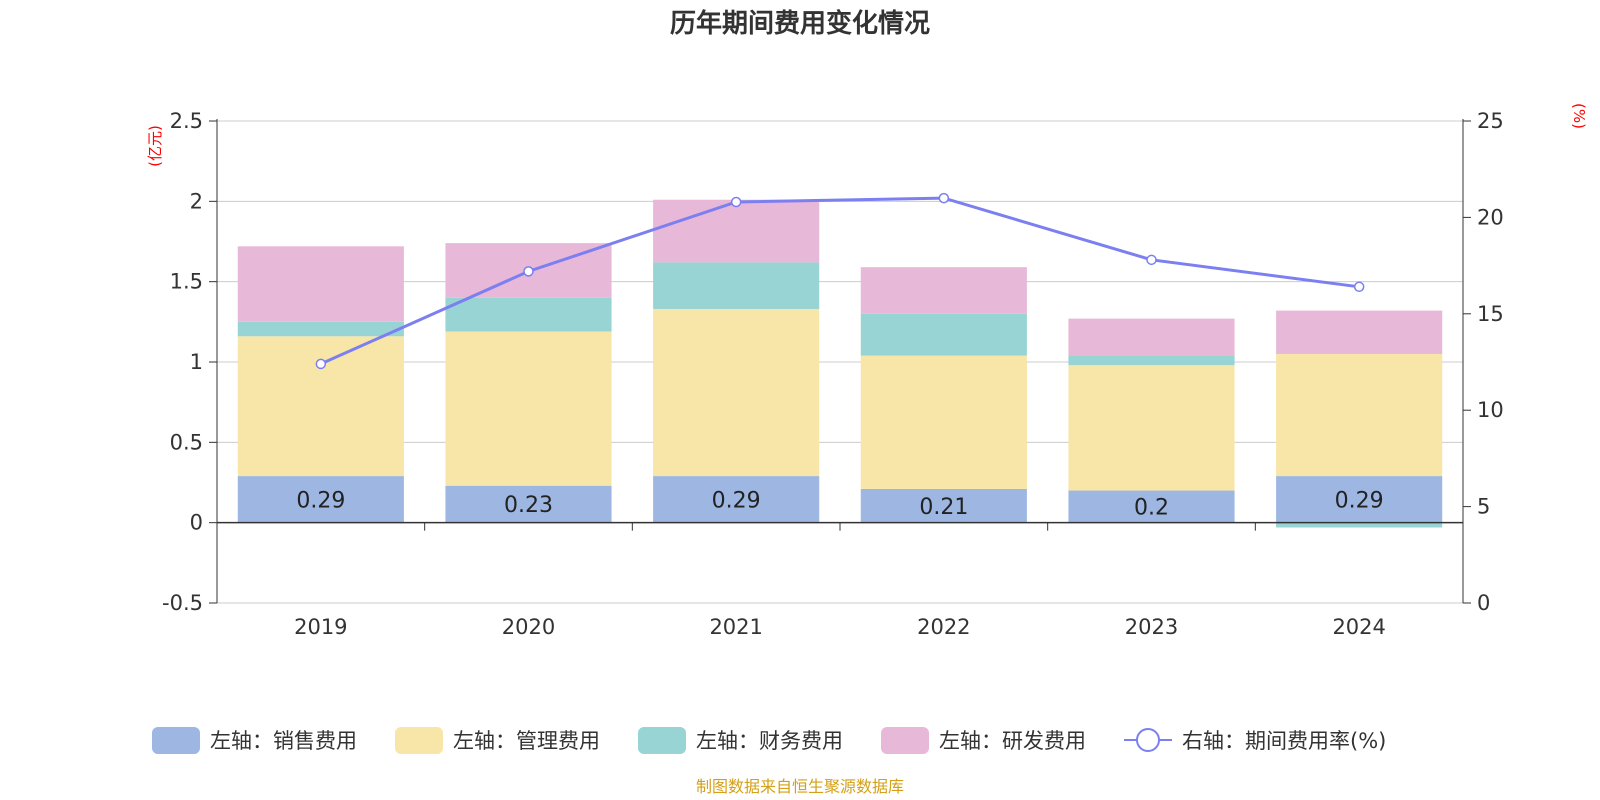 The width and height of the screenshot is (1600, 800). Describe the element at coordinates (283, 741) in the screenshot. I see `legend-label: 左轴：销售费用` at that location.